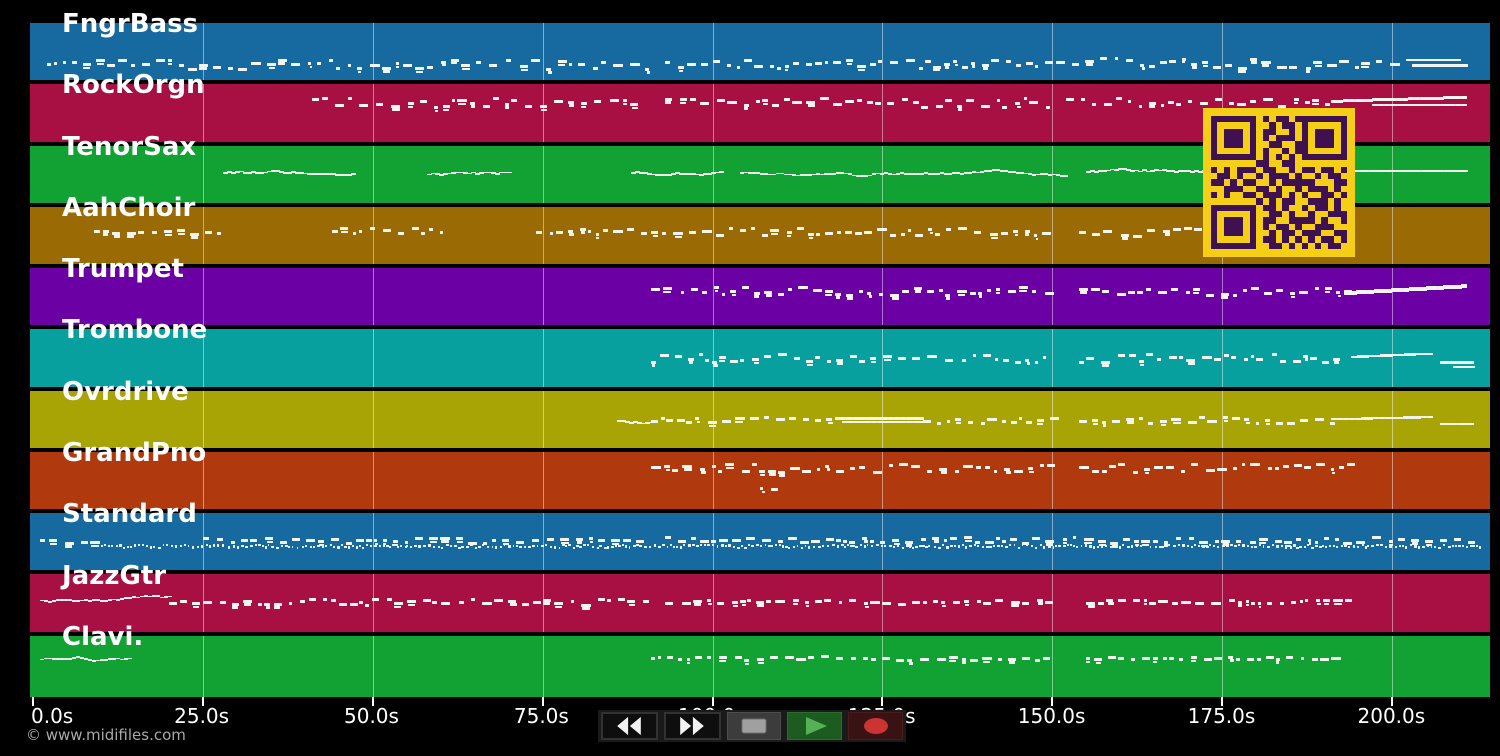 This screenshot has height=756, width=1500. Describe the element at coordinates (875, 726) in the screenshot. I see `record-button` at that location.